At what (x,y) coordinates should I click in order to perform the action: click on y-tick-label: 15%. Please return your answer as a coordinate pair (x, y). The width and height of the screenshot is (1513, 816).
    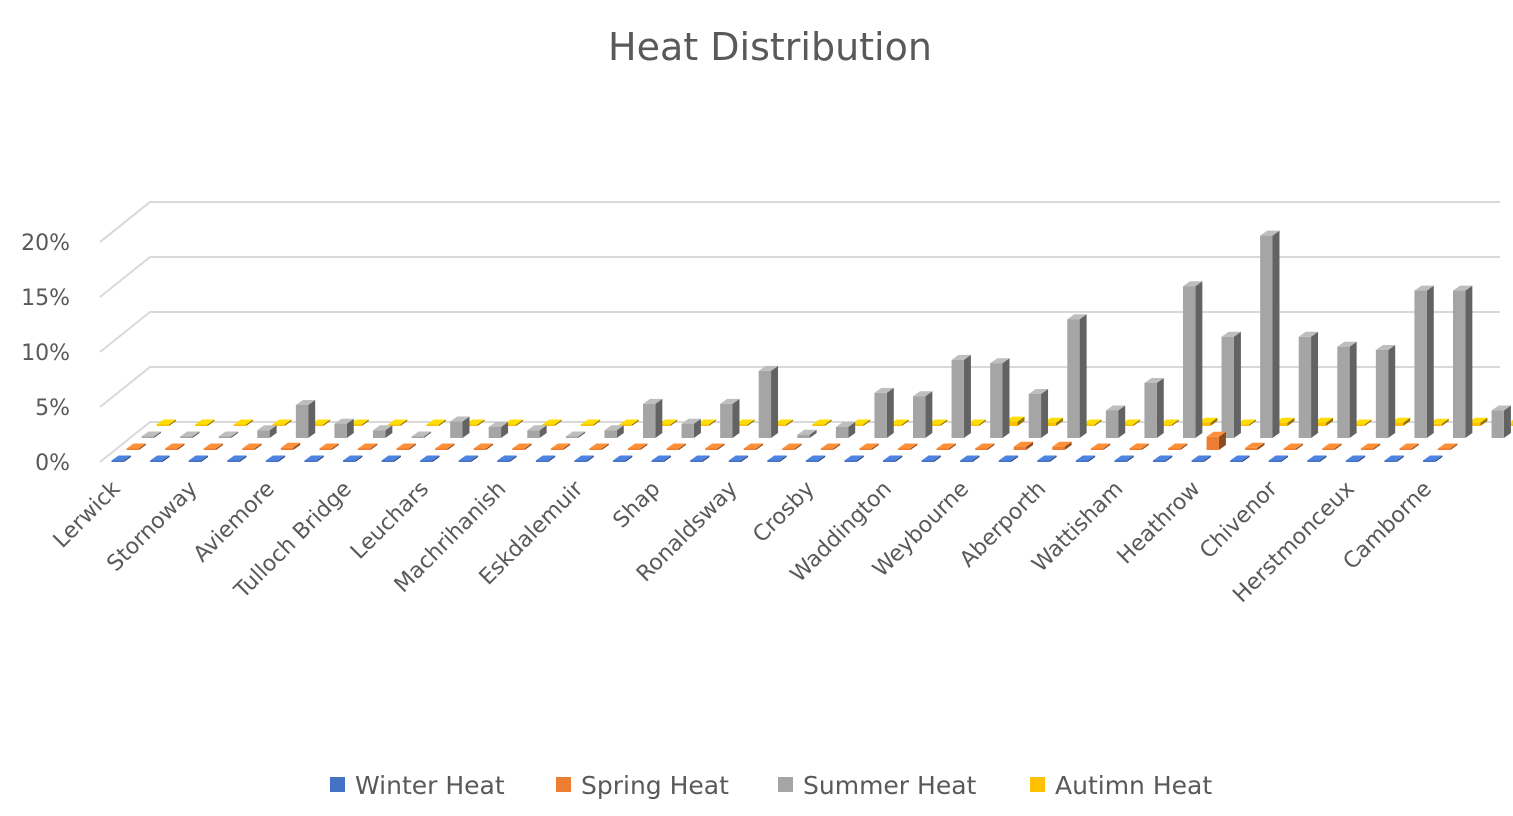
    Looking at the image, I should click on (45, 298).